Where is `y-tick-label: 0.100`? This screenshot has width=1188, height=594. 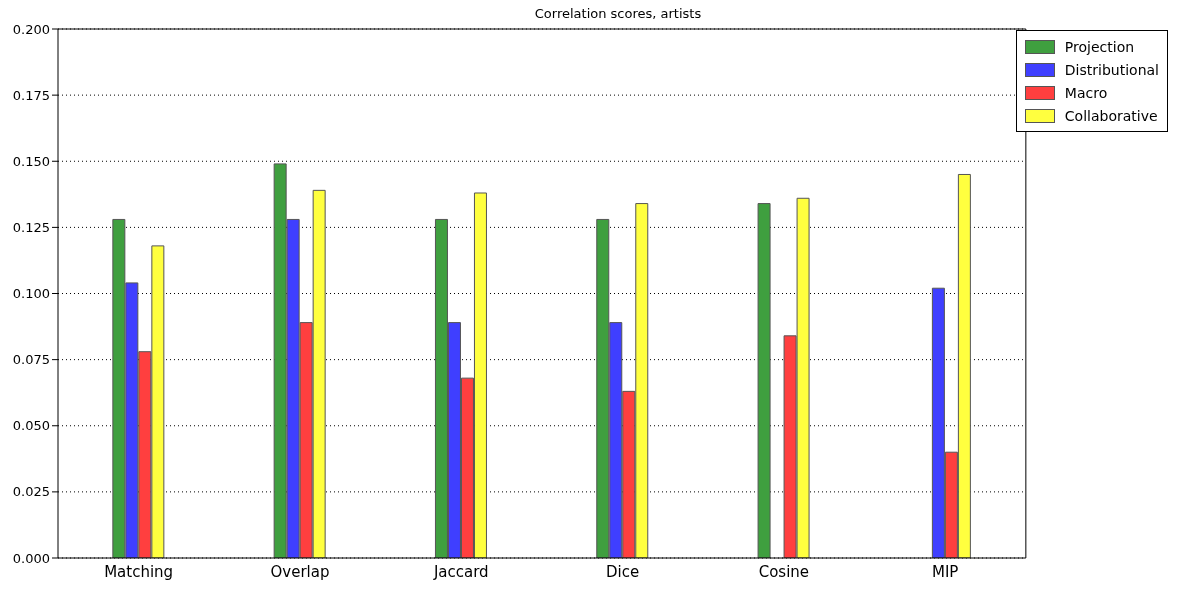 y-tick-label: 0.100 is located at coordinates (31, 294).